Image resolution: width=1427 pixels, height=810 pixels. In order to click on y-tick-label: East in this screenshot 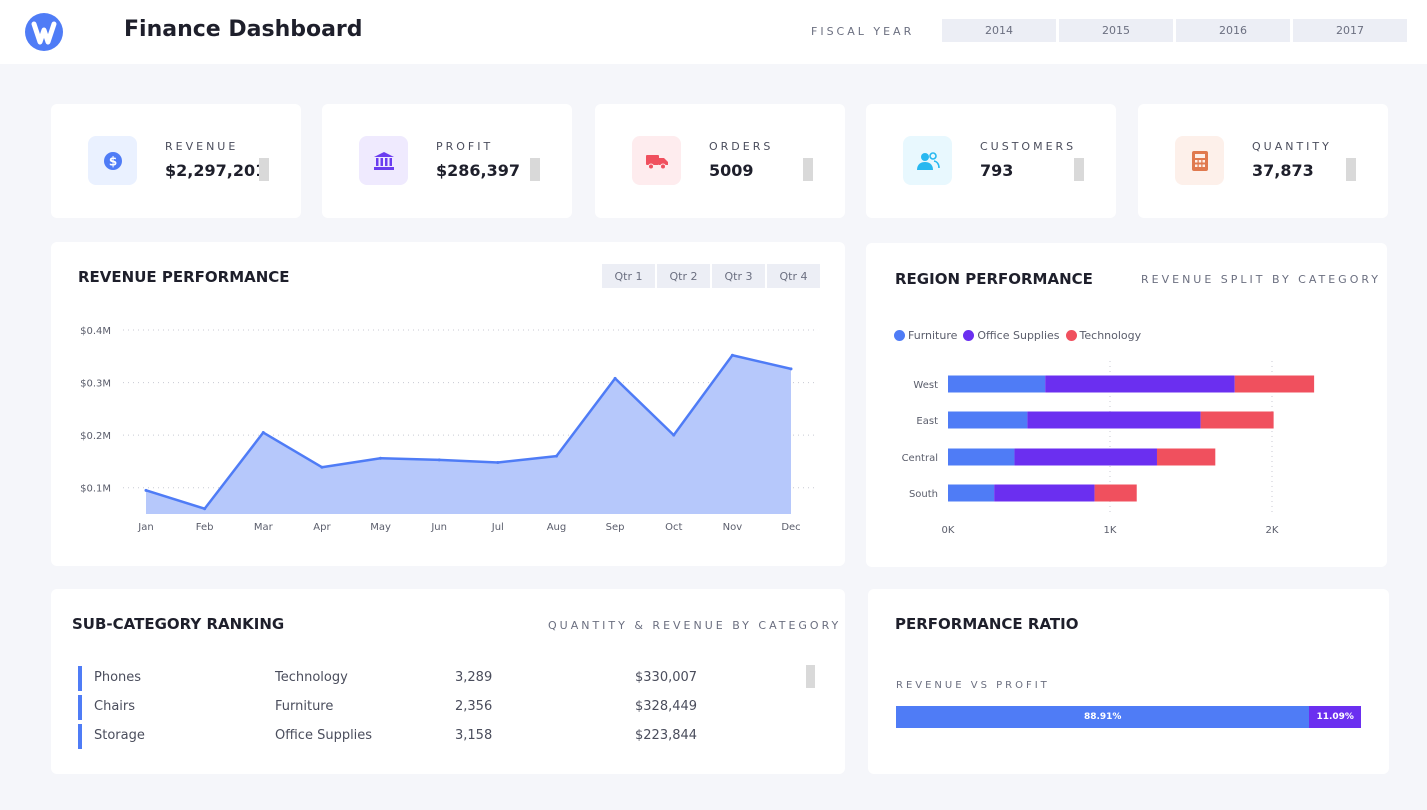, I will do `click(927, 421)`.